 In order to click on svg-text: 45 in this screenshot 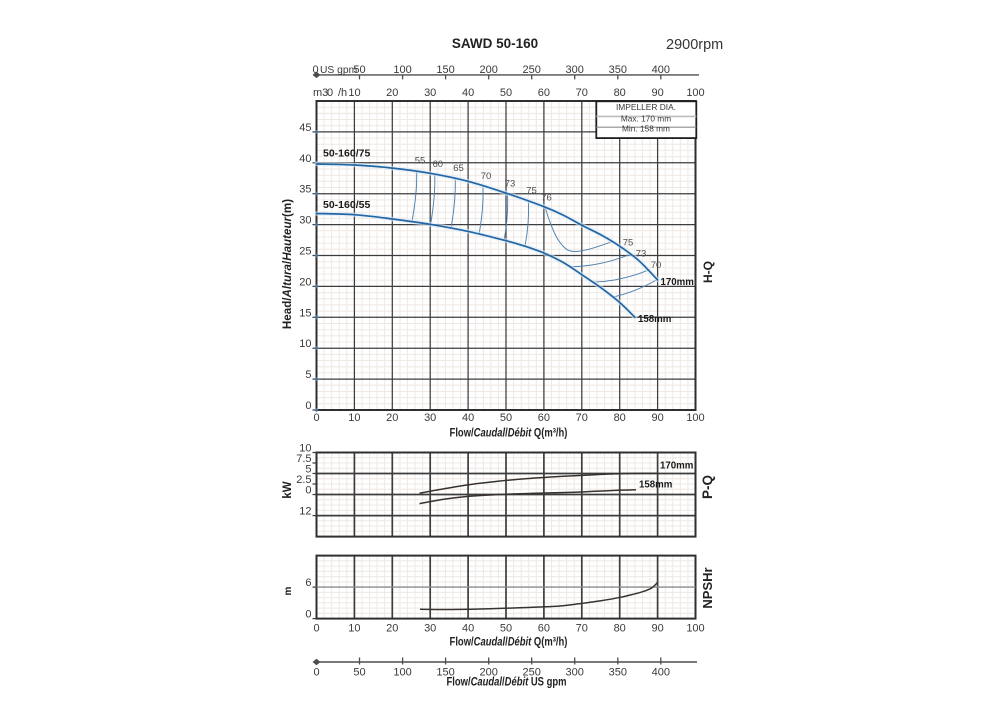, I will do `click(305, 128)`.